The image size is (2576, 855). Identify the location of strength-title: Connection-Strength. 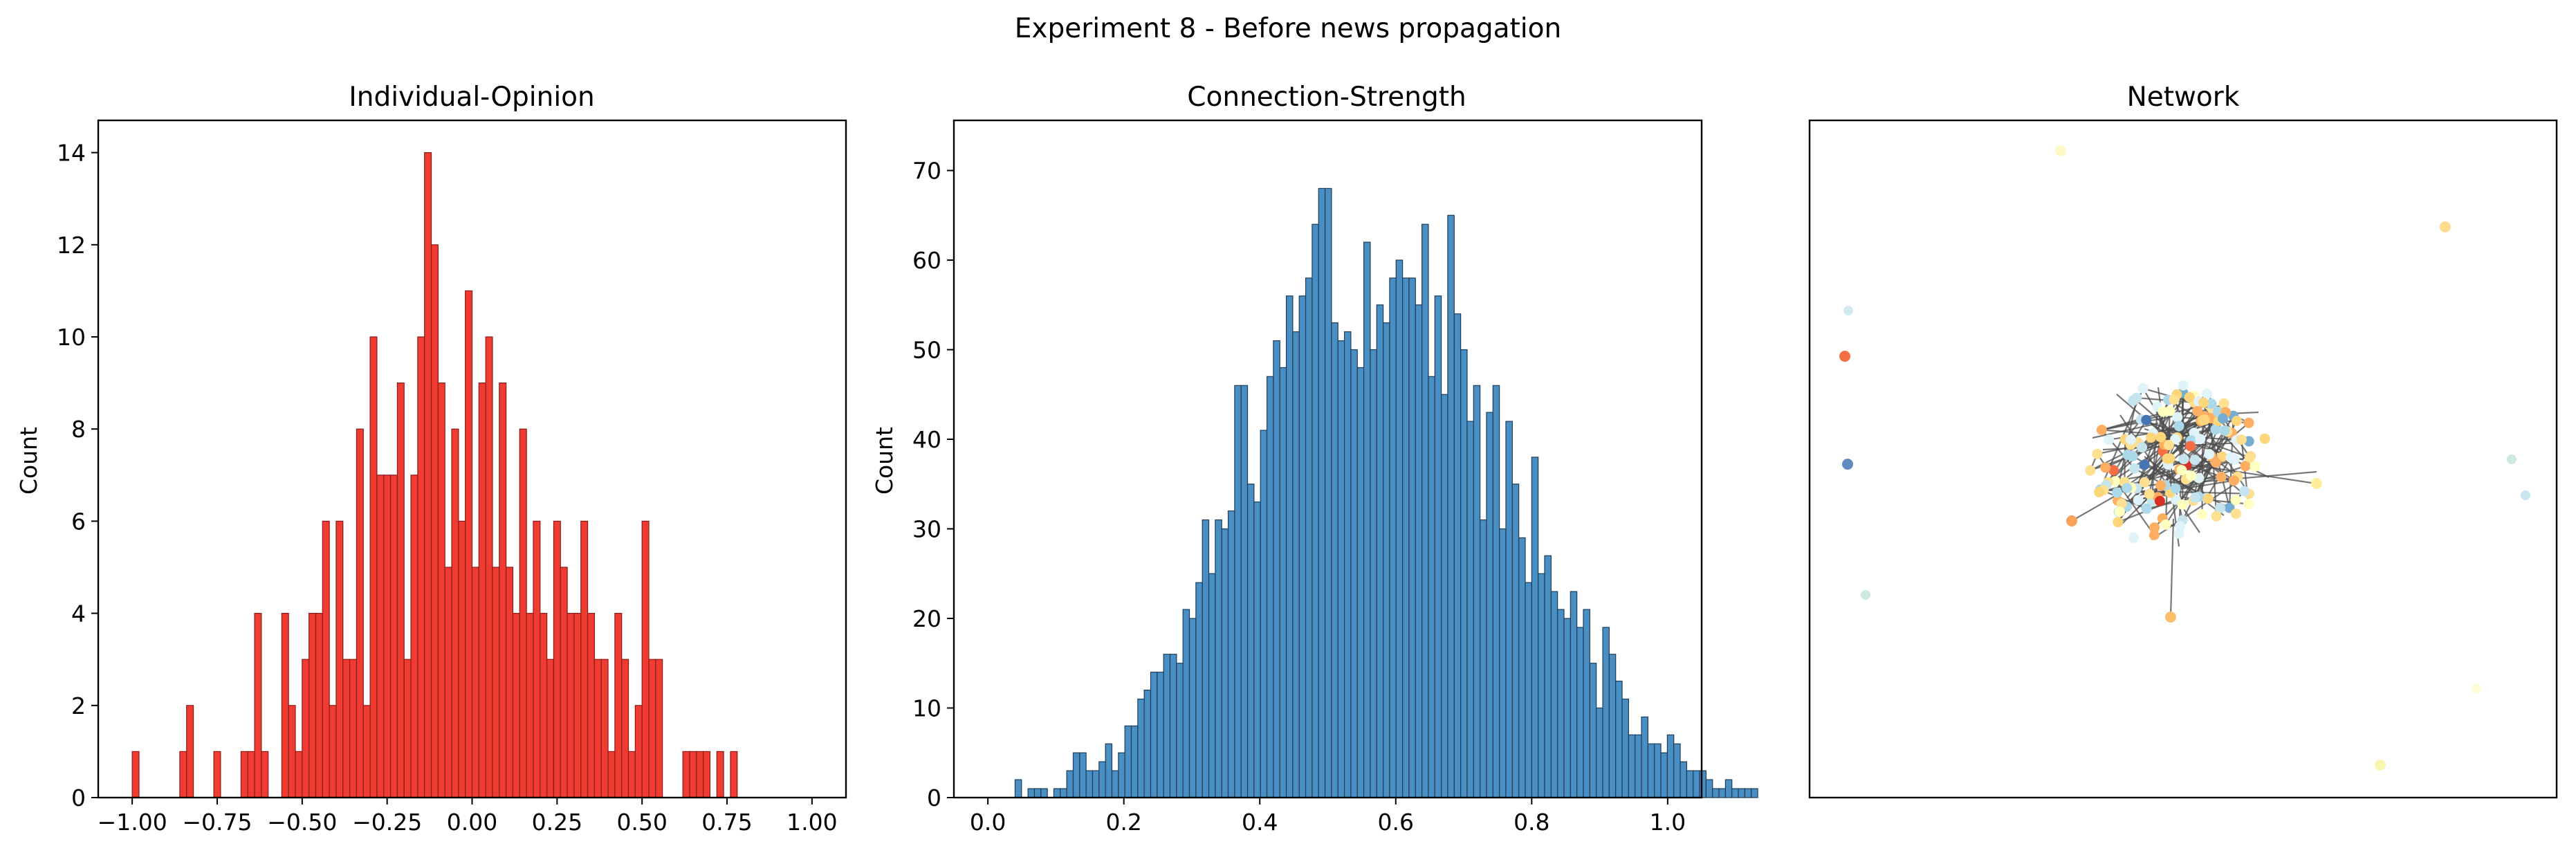
(1326, 97).